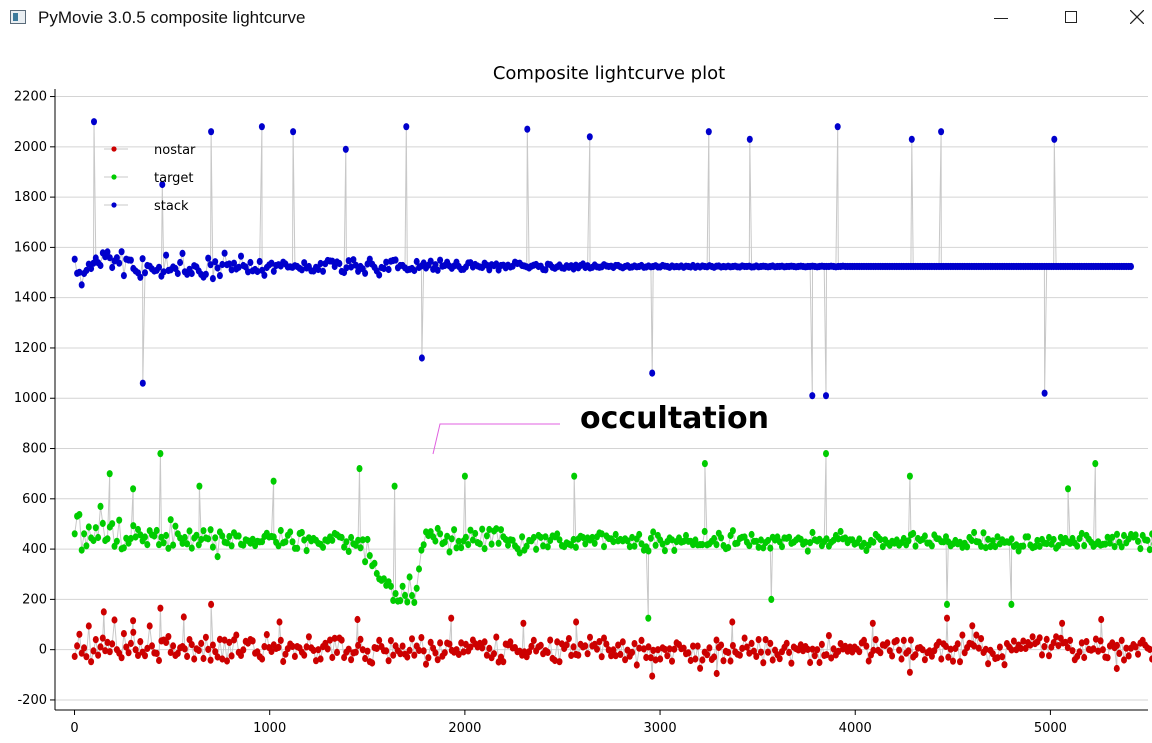 This screenshot has height=743, width=1152. What do you see at coordinates (34, 599) in the screenshot?
I see `y-tick-label: 200` at bounding box center [34, 599].